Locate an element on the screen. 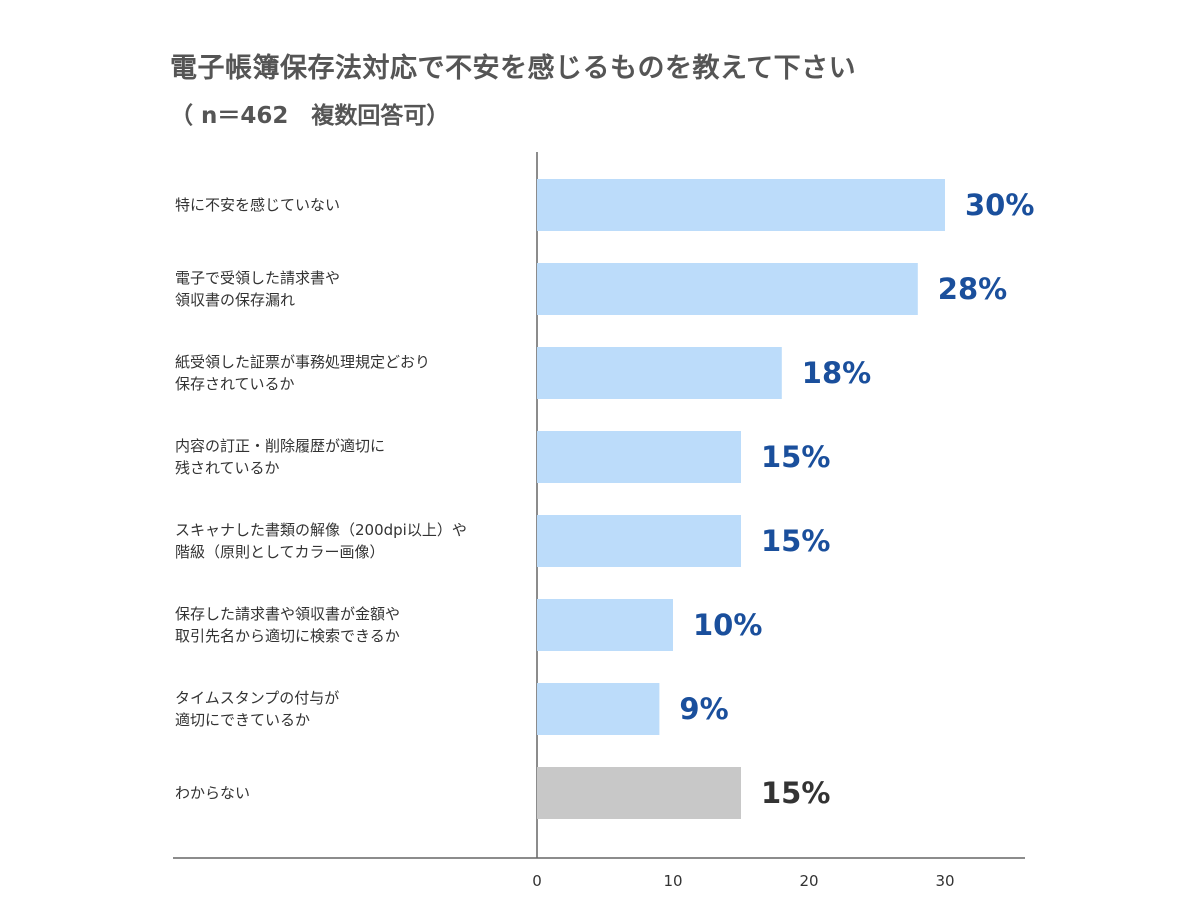  data-label: 30% is located at coordinates (999, 205).